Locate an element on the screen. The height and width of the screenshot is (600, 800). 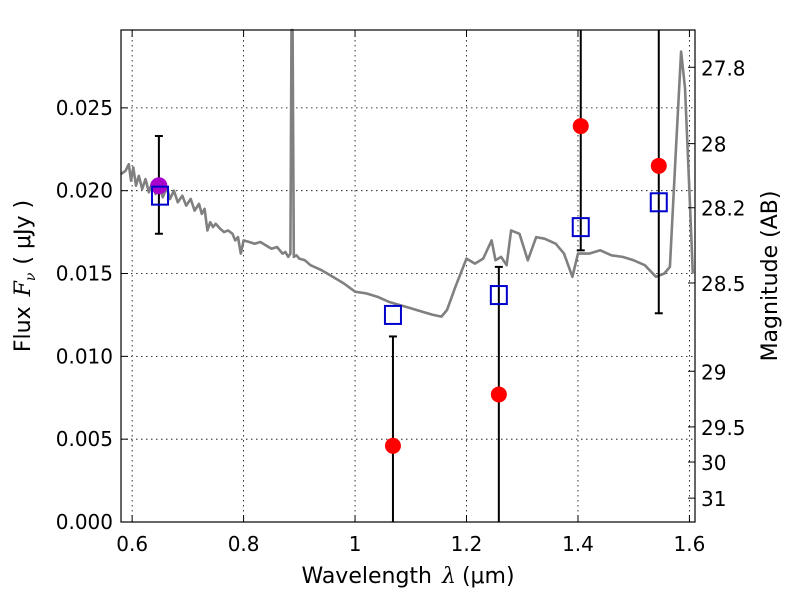
y-axis-label-unit: ( μJy ) is located at coordinates (23, 232).